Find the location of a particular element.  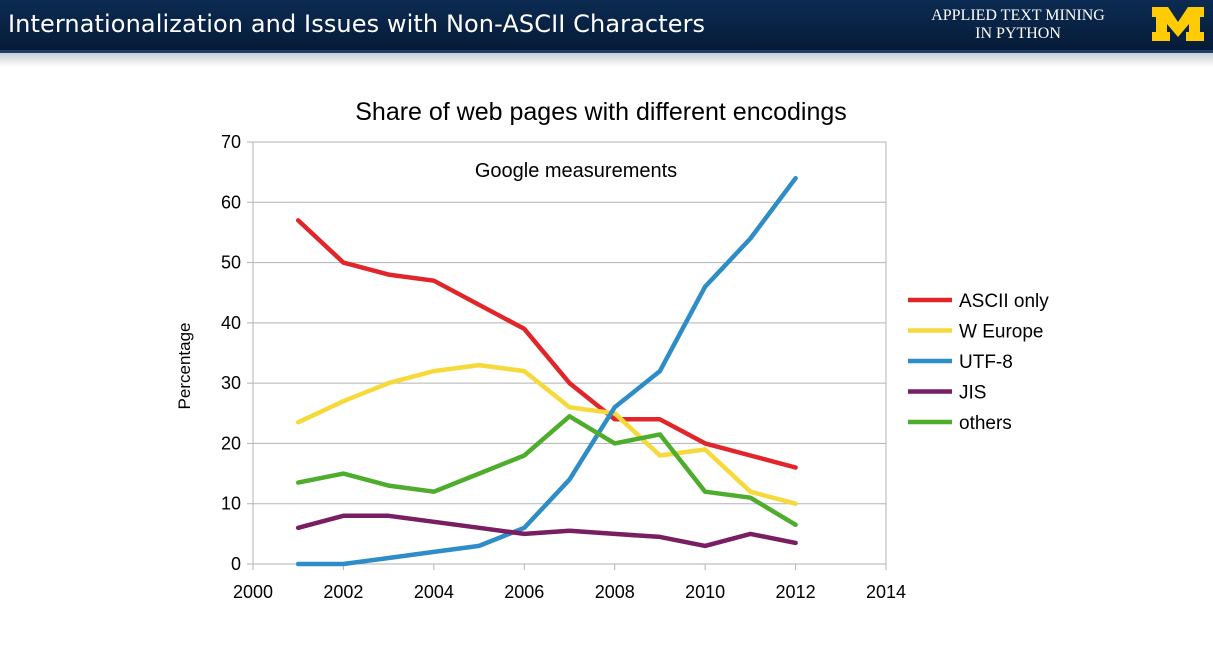

y-tick-label: 40 is located at coordinates (231, 323).